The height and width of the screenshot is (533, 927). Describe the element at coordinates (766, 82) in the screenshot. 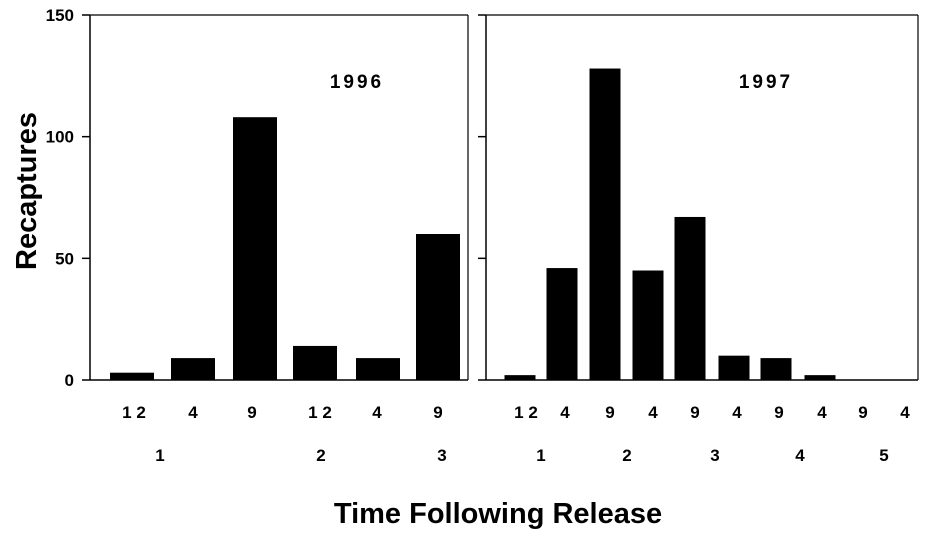

I see `panel-title: 1997` at that location.